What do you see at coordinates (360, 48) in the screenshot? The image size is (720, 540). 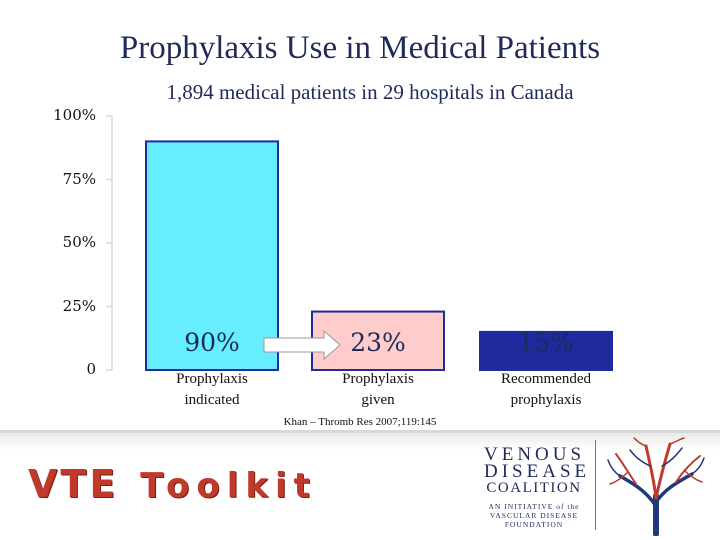 I see `slide-title: Prophylaxis Use in Medical Patients` at bounding box center [360, 48].